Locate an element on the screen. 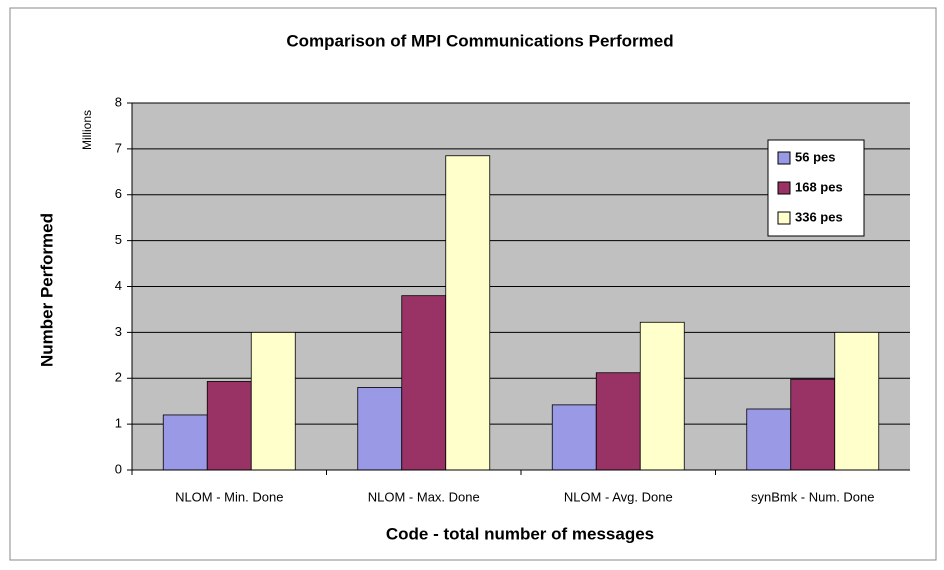  y-tick-label: 7 is located at coordinates (118, 147).